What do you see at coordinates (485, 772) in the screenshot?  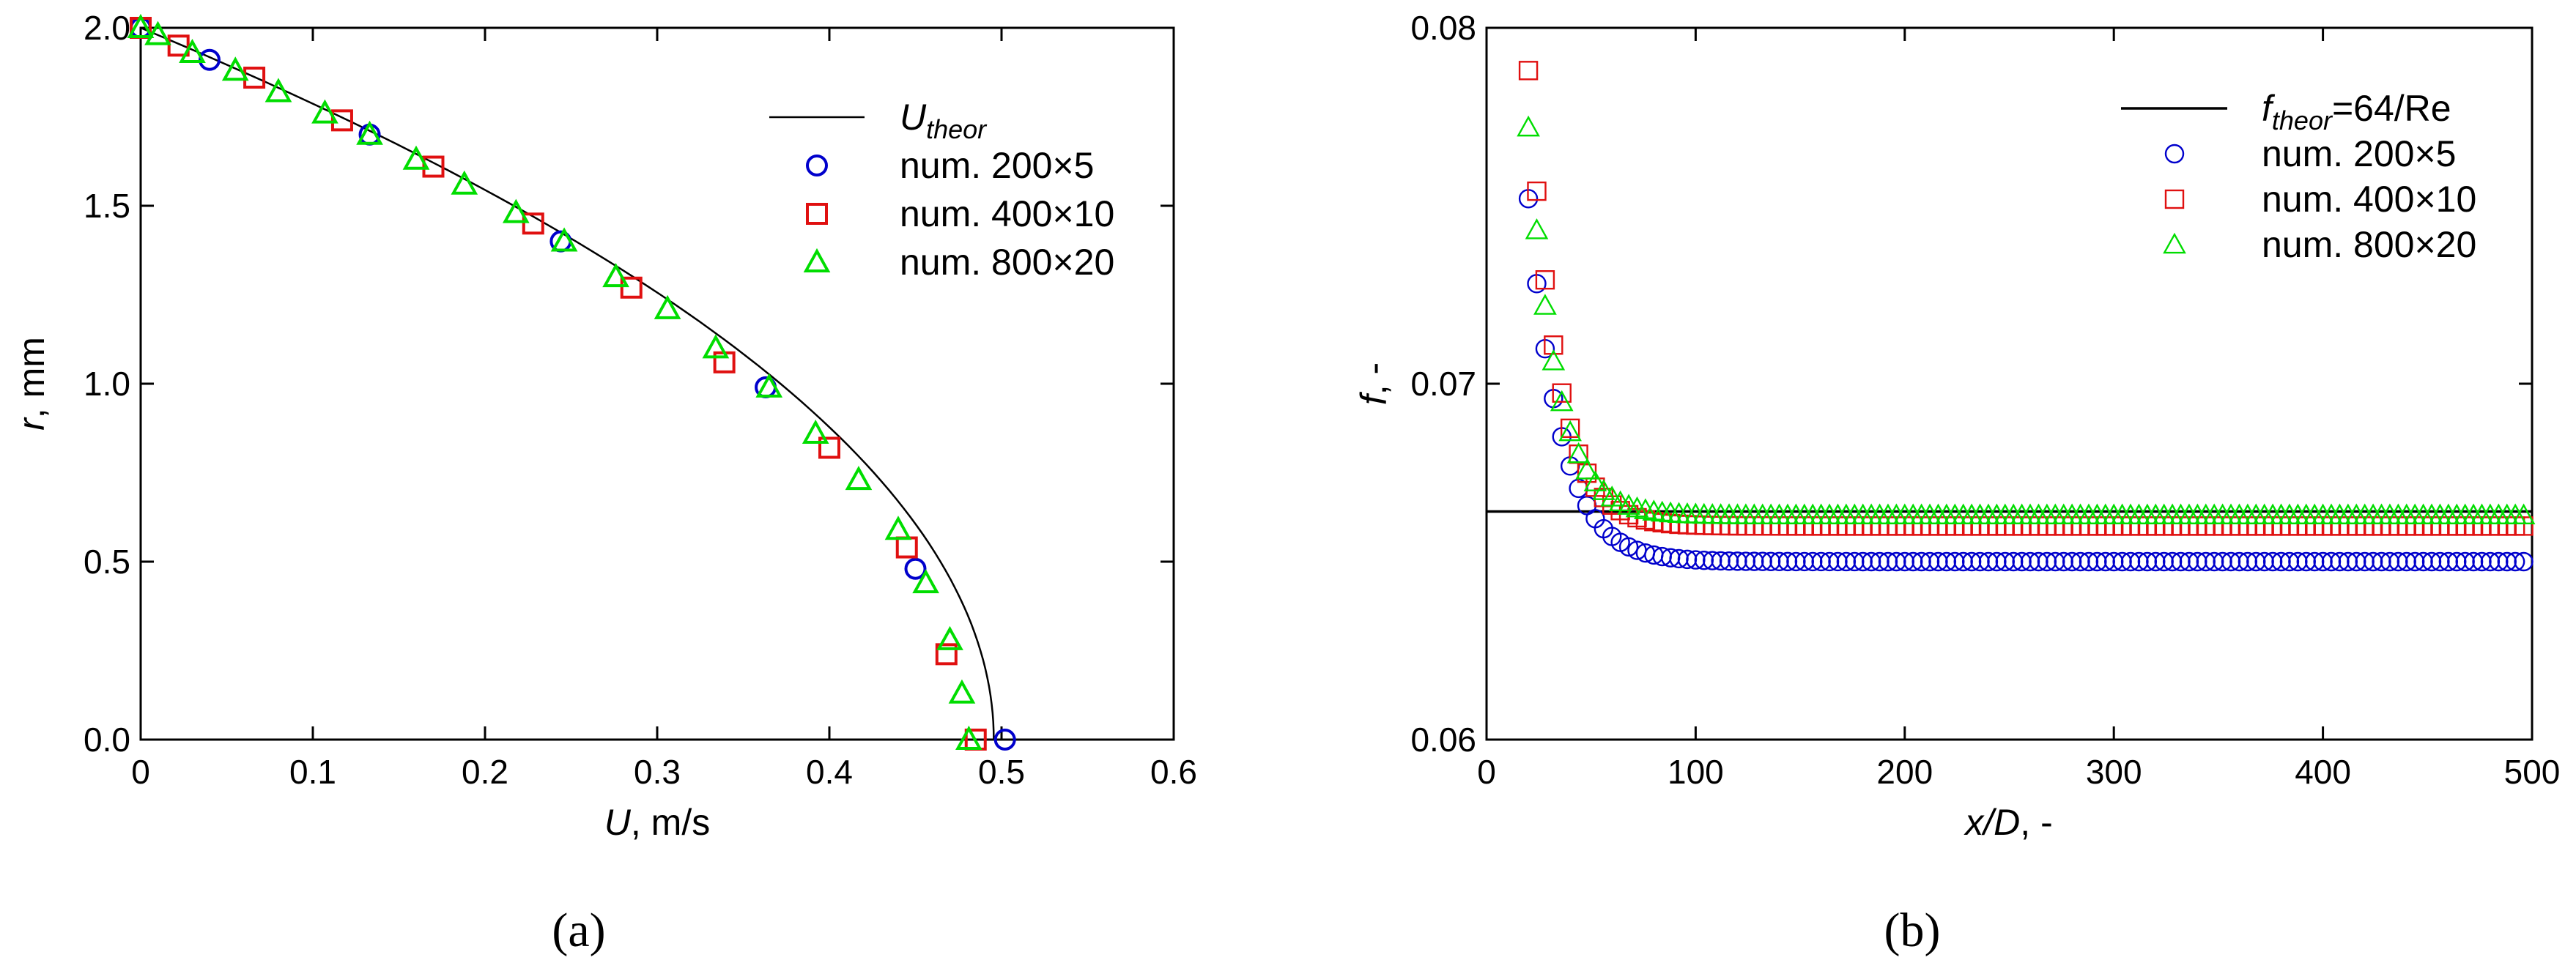 I see `x-tick-label: 0.2` at bounding box center [485, 772].